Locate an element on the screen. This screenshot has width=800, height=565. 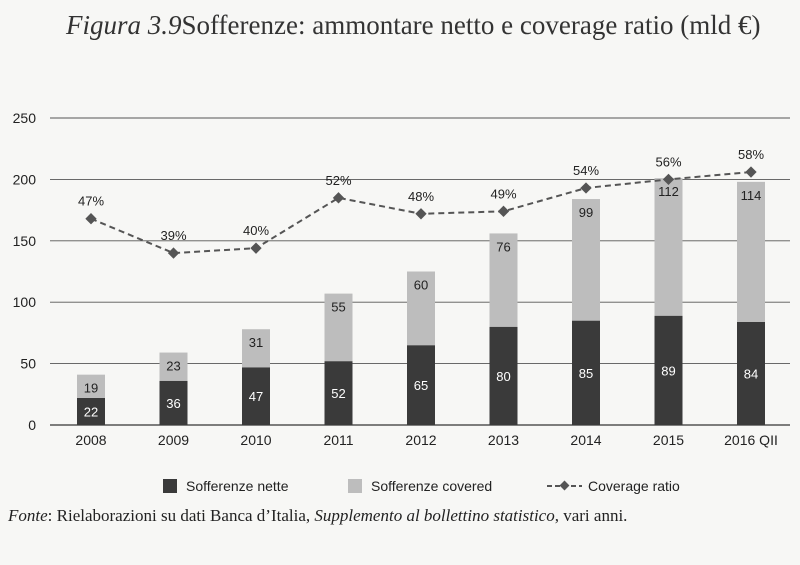
label-sofferenze-covered: 76 is located at coordinates (503, 246).